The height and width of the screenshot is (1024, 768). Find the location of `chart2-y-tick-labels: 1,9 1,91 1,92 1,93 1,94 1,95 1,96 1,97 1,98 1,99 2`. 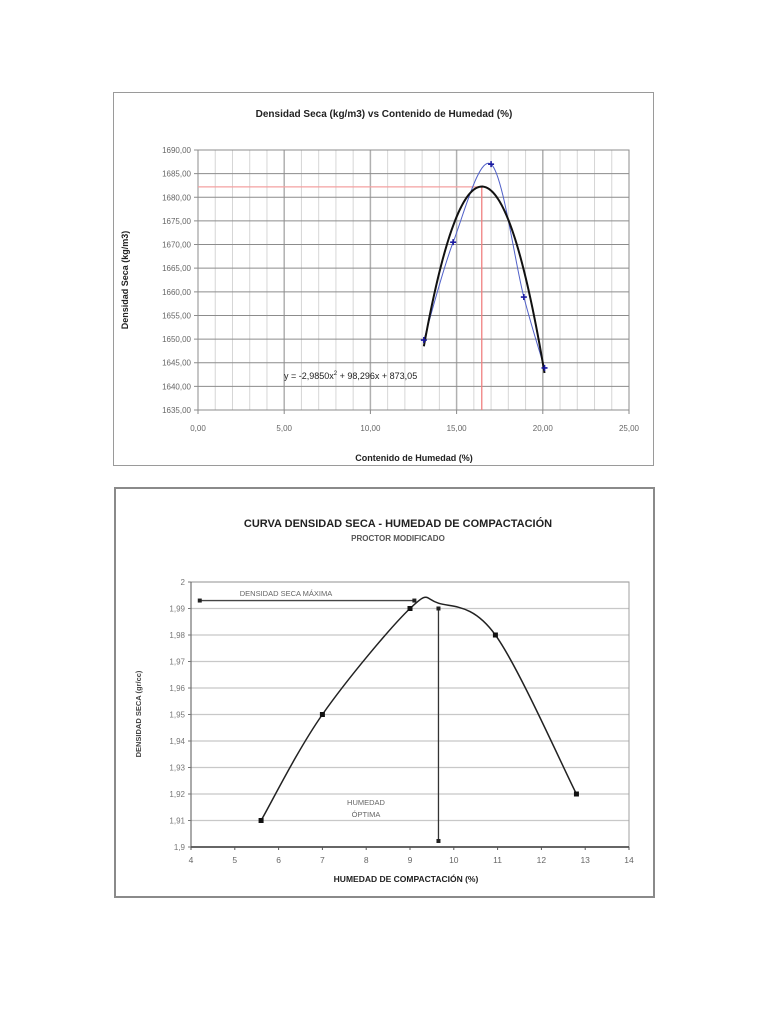

chart2-y-tick-labels: 1,9 1,91 1,92 1,93 1,94 1,95 1,96 1,97 1,98 1,99 2 is located at coordinates (180, 715).